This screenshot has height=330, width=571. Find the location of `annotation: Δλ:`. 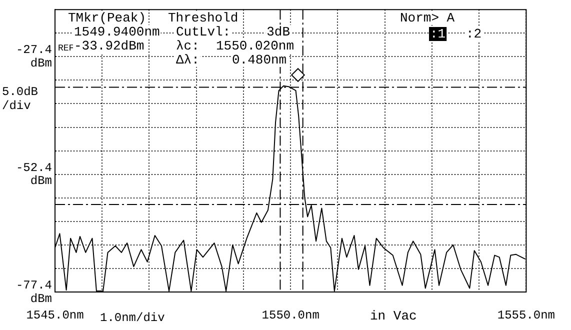

annotation: Δλ: is located at coordinates (188, 60).